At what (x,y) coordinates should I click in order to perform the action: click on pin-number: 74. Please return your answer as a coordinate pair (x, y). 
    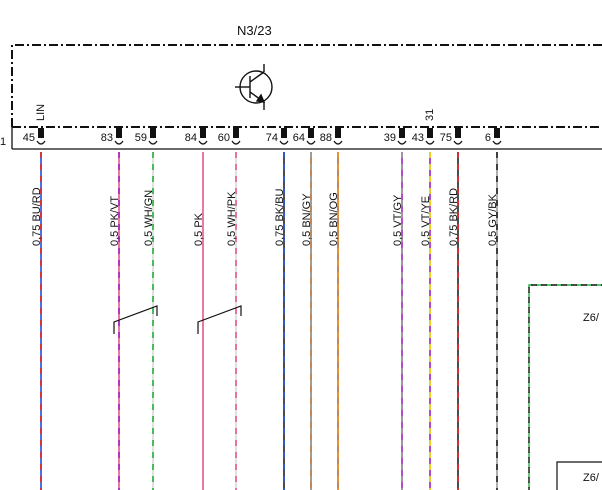
    Looking at the image, I should click on (272, 138).